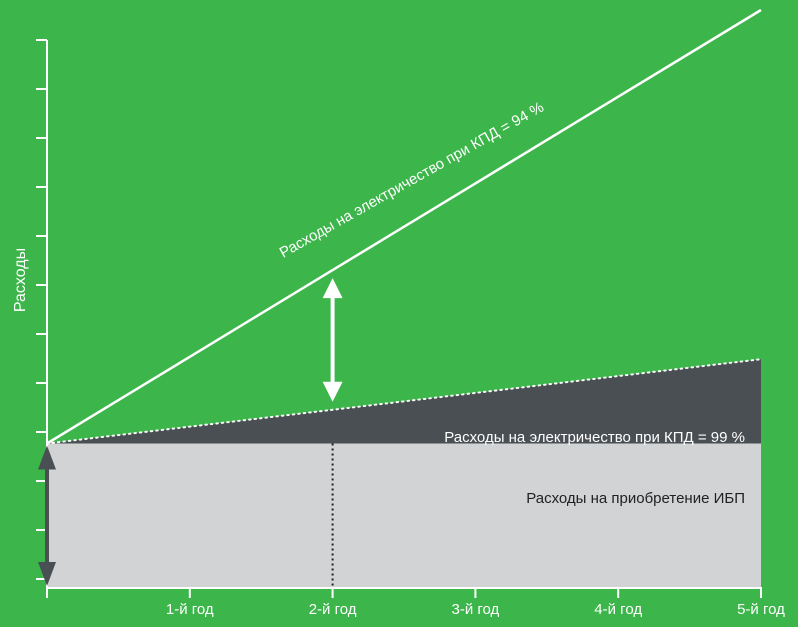 This screenshot has height=627, width=798. What do you see at coordinates (190, 609) in the screenshot?
I see `x-tick-label: 1-й год` at bounding box center [190, 609].